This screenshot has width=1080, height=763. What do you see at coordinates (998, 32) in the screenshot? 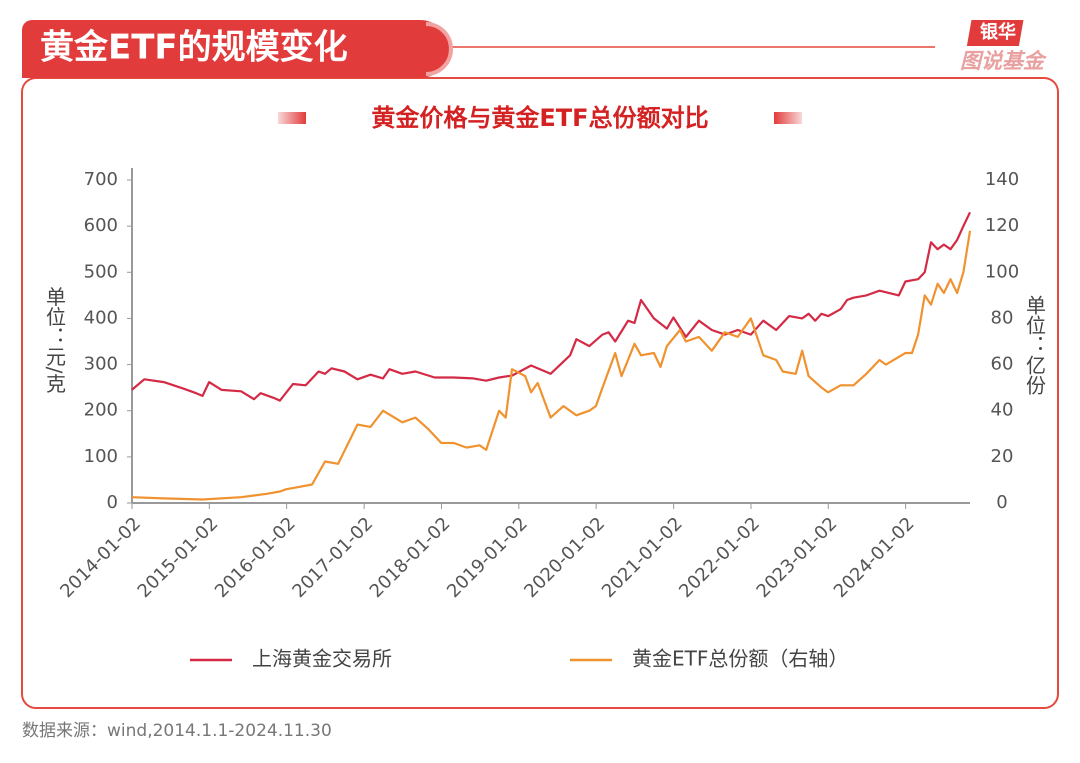
I see `logo-top: 银华` at bounding box center [998, 32].